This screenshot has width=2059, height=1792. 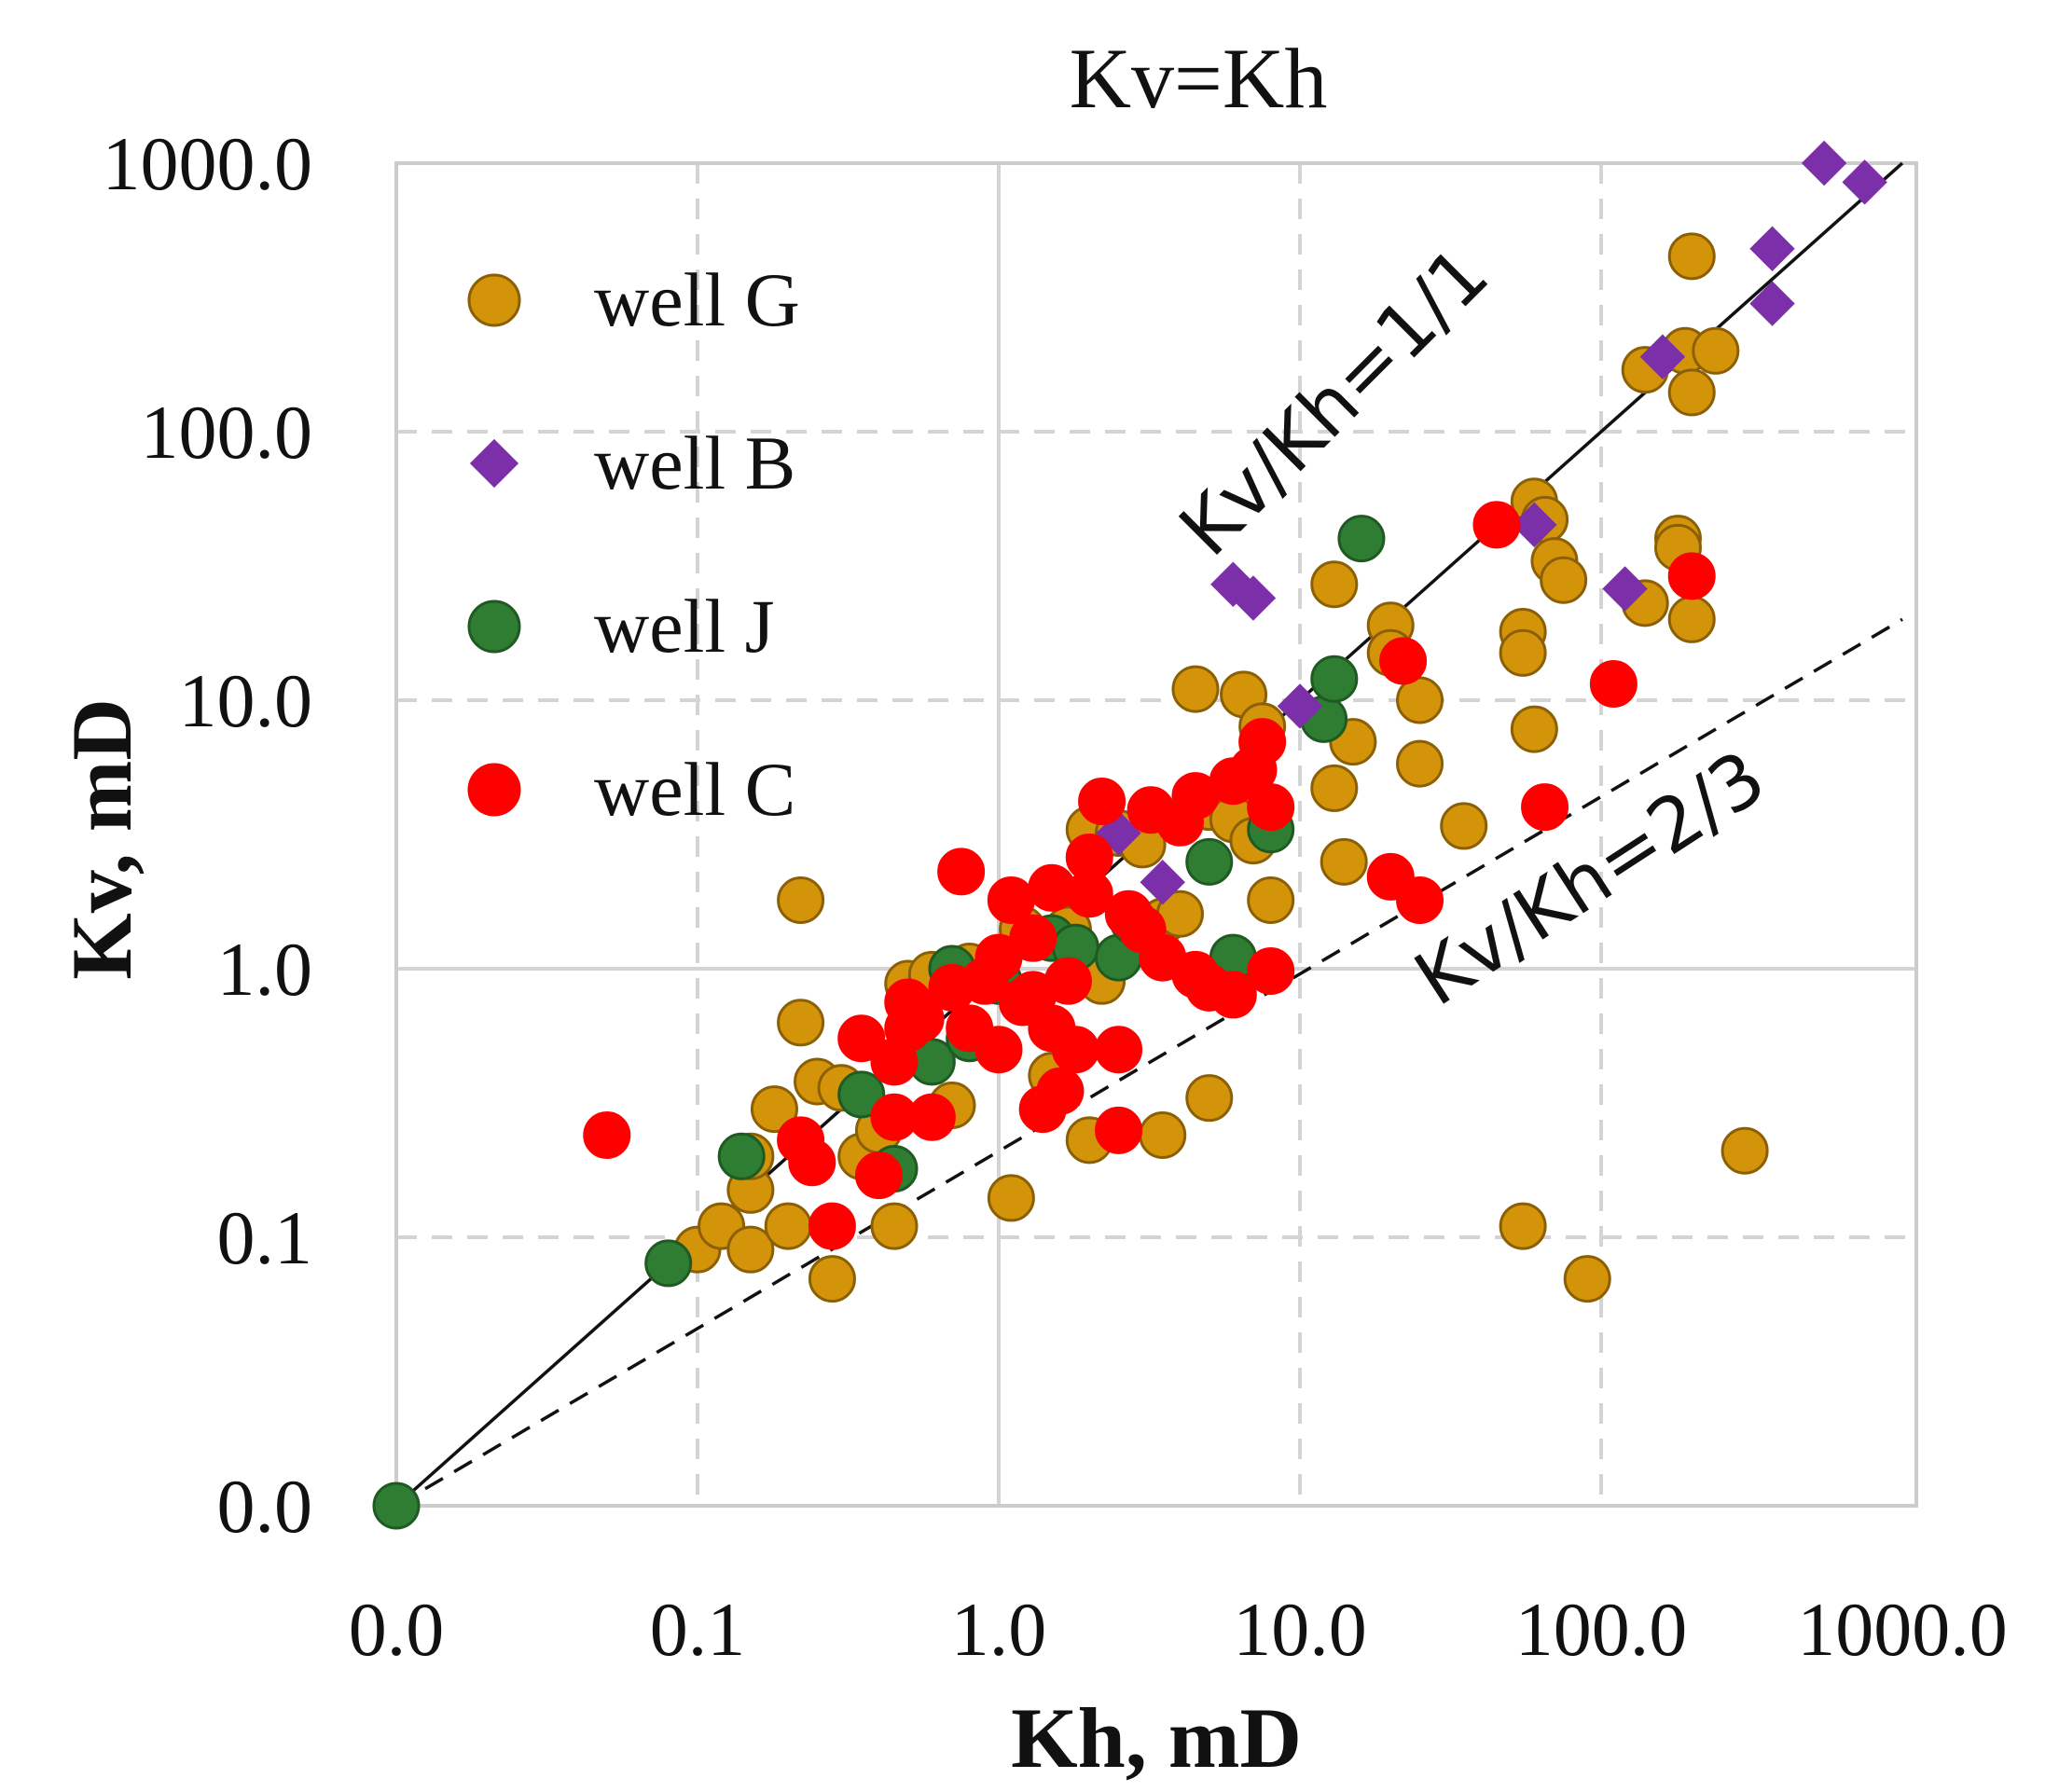 I want to click on chart-title: Kv=Kh, so click(x=1199, y=78).